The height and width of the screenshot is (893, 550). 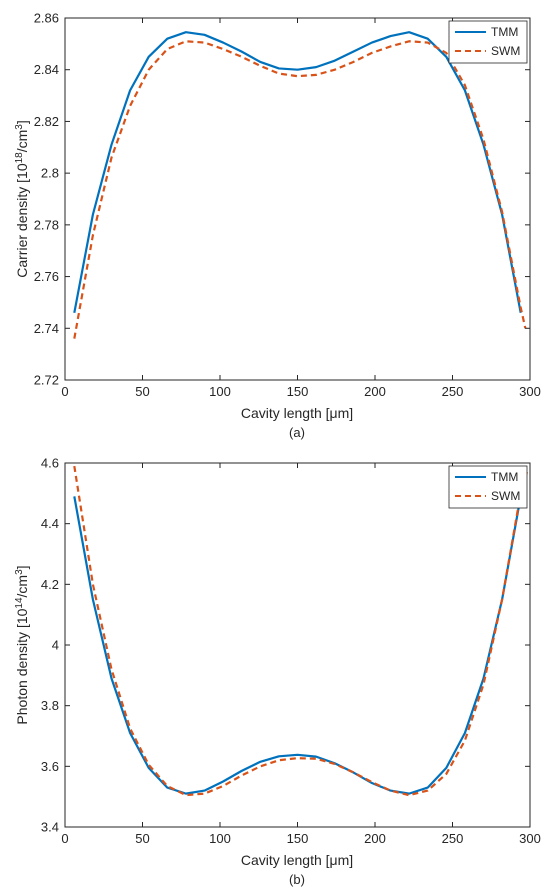 What do you see at coordinates (50, 584) in the screenshot?
I see `y-tick-label-b: 4.2` at bounding box center [50, 584].